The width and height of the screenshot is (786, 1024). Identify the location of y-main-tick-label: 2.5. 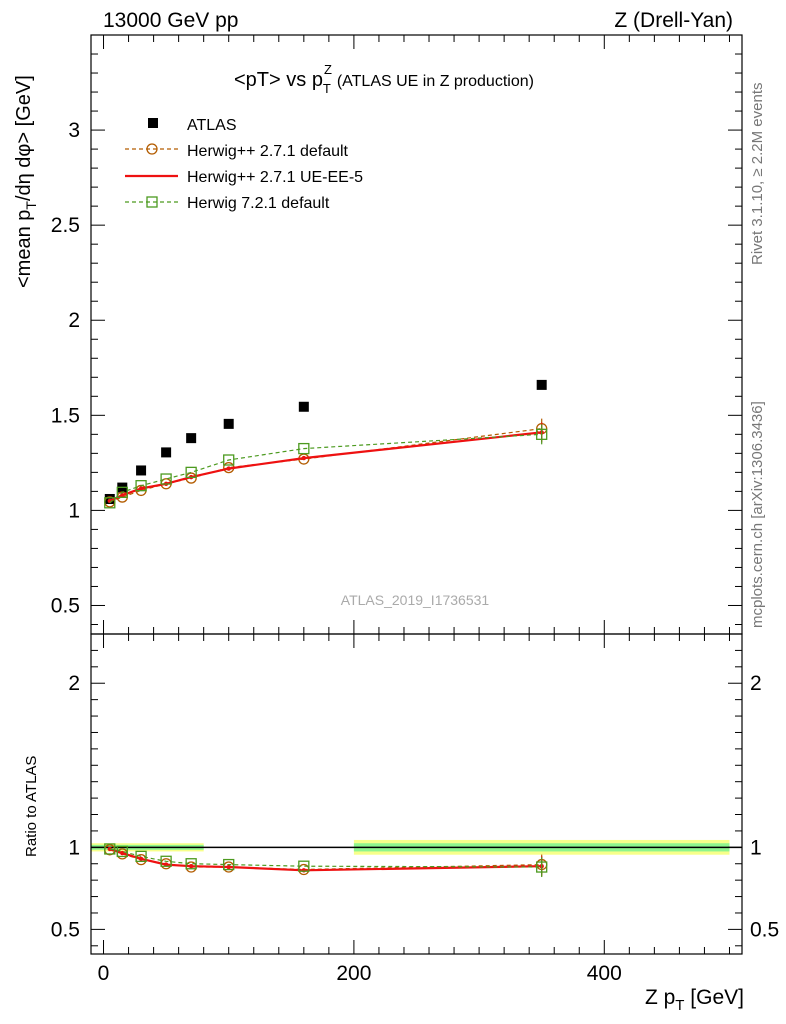
(65, 225).